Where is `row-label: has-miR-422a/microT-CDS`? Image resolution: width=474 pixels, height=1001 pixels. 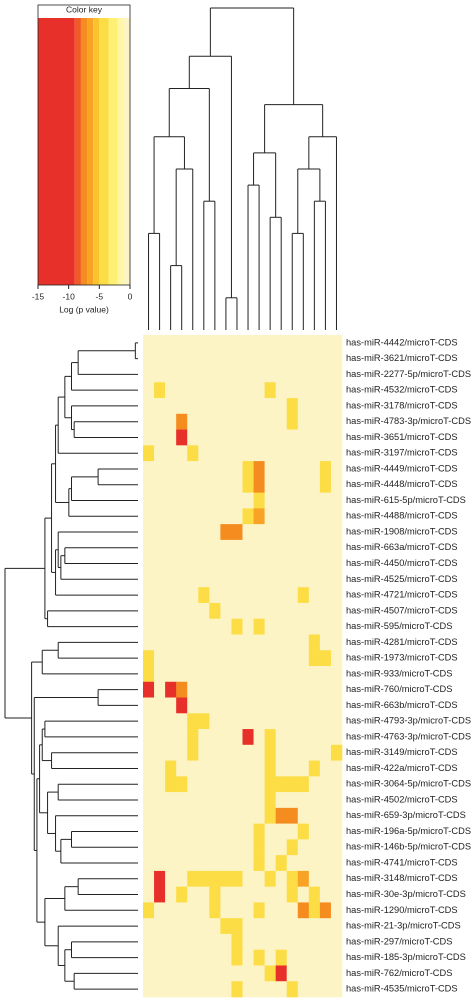
row-label: has-miR-422a/microT-CDS is located at coordinates (402, 768).